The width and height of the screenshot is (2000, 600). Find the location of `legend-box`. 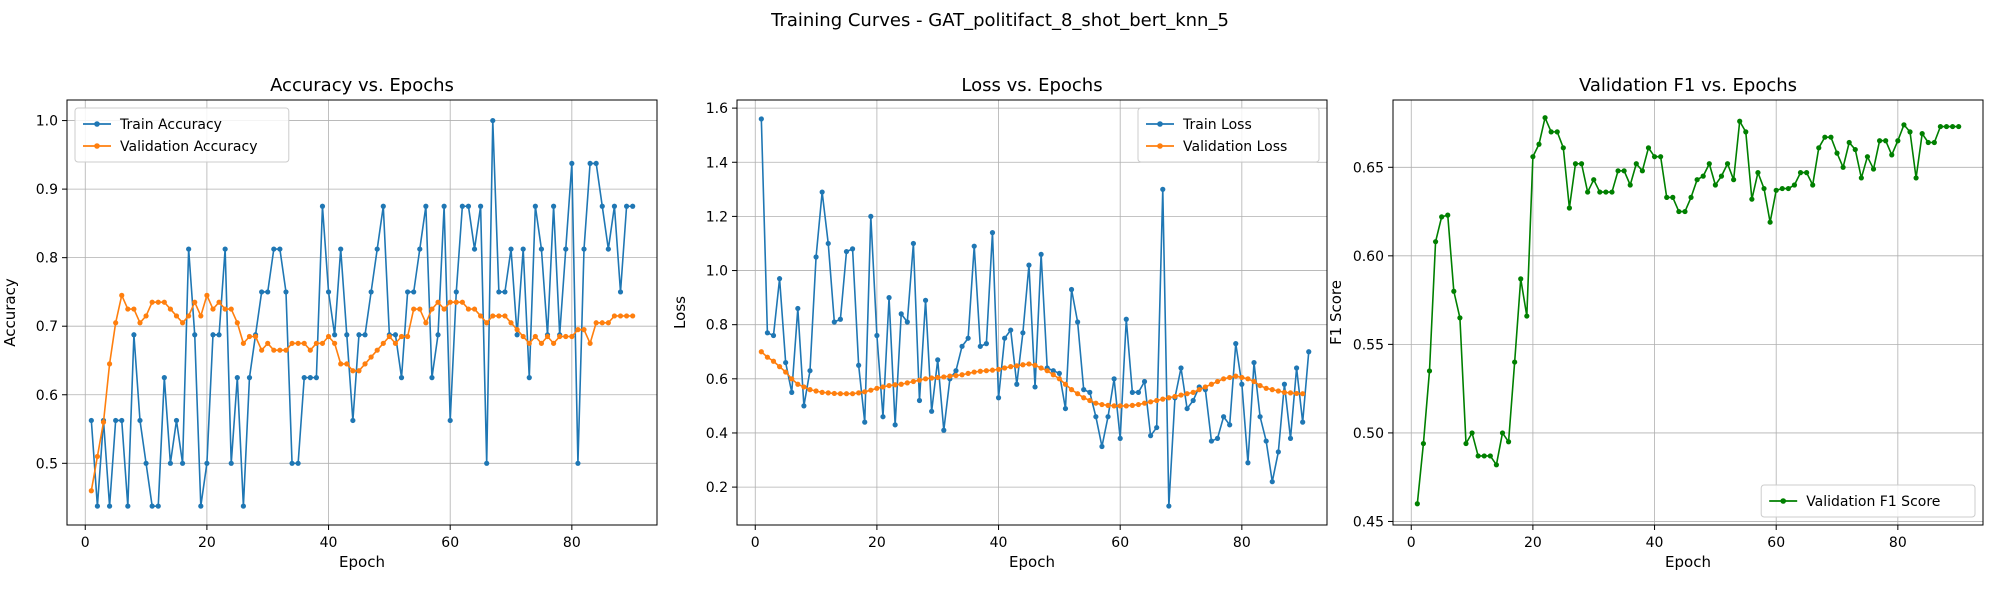

legend-box is located at coordinates (182, 135).